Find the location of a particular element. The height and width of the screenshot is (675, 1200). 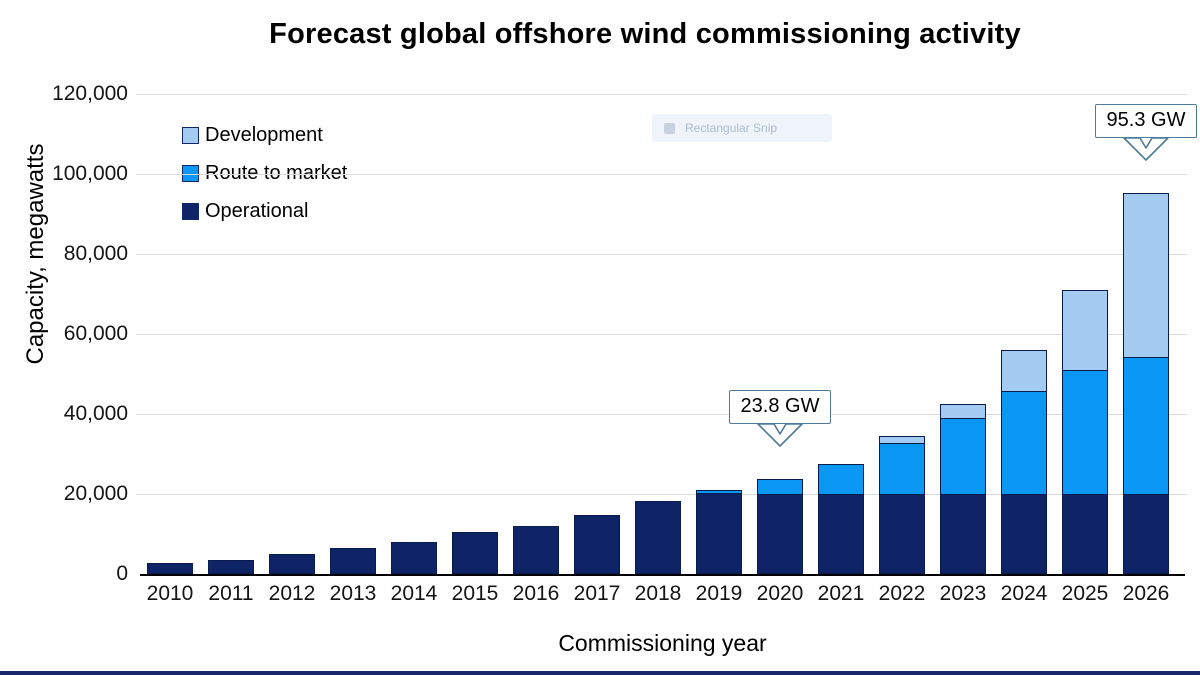

x-tick-label: 2026 is located at coordinates (1146, 593).